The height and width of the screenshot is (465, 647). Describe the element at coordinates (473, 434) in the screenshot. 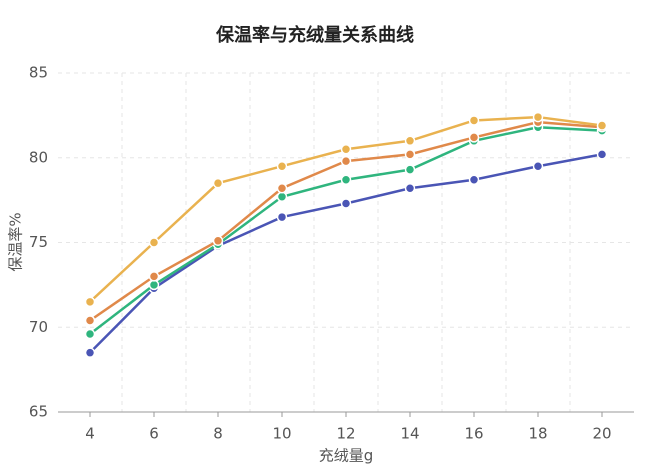

I see `x-tick-label: 16` at that location.